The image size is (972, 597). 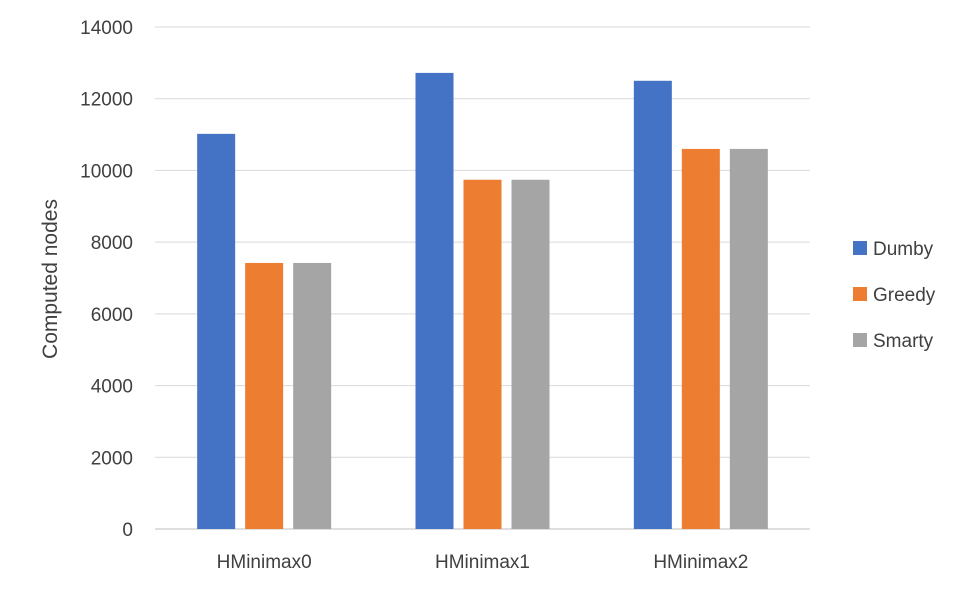 What do you see at coordinates (112, 315) in the screenshot?
I see `y-tick-label: 6000` at bounding box center [112, 315].